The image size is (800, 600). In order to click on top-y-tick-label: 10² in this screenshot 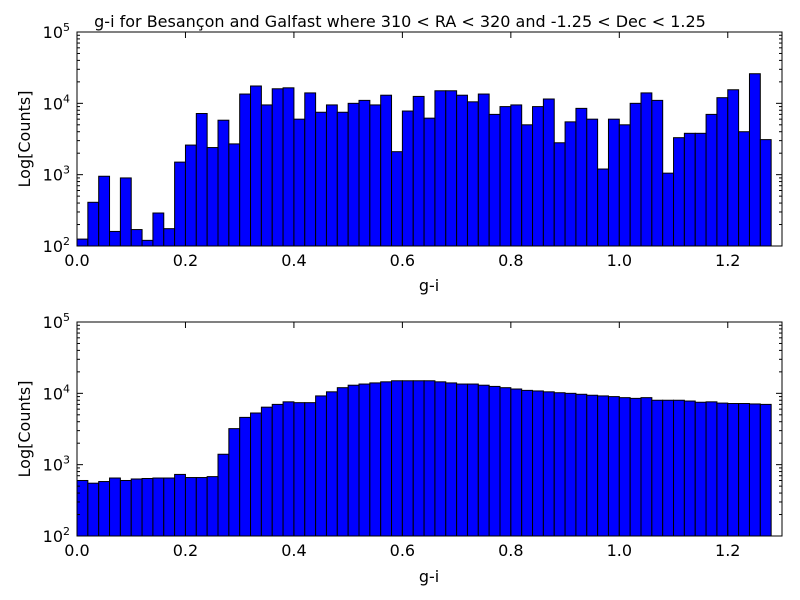, I will do `click(56, 245)`.